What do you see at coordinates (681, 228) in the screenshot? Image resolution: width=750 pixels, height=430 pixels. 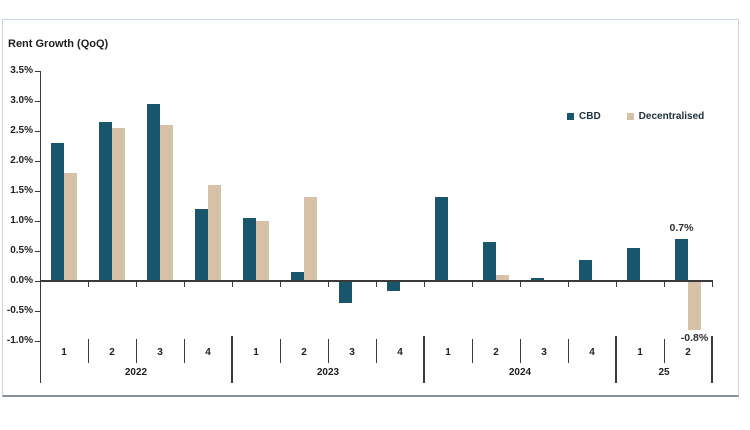 I see `bar-value-label: 0.7%` at bounding box center [681, 228].